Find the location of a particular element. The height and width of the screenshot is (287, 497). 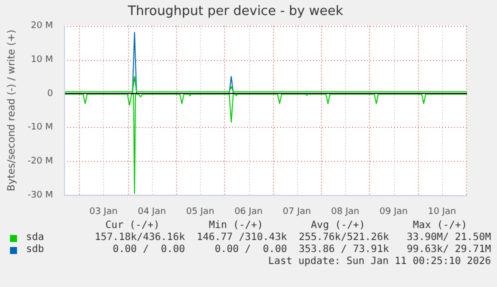

x-tick-label: 07 Jan is located at coordinates (296, 211).